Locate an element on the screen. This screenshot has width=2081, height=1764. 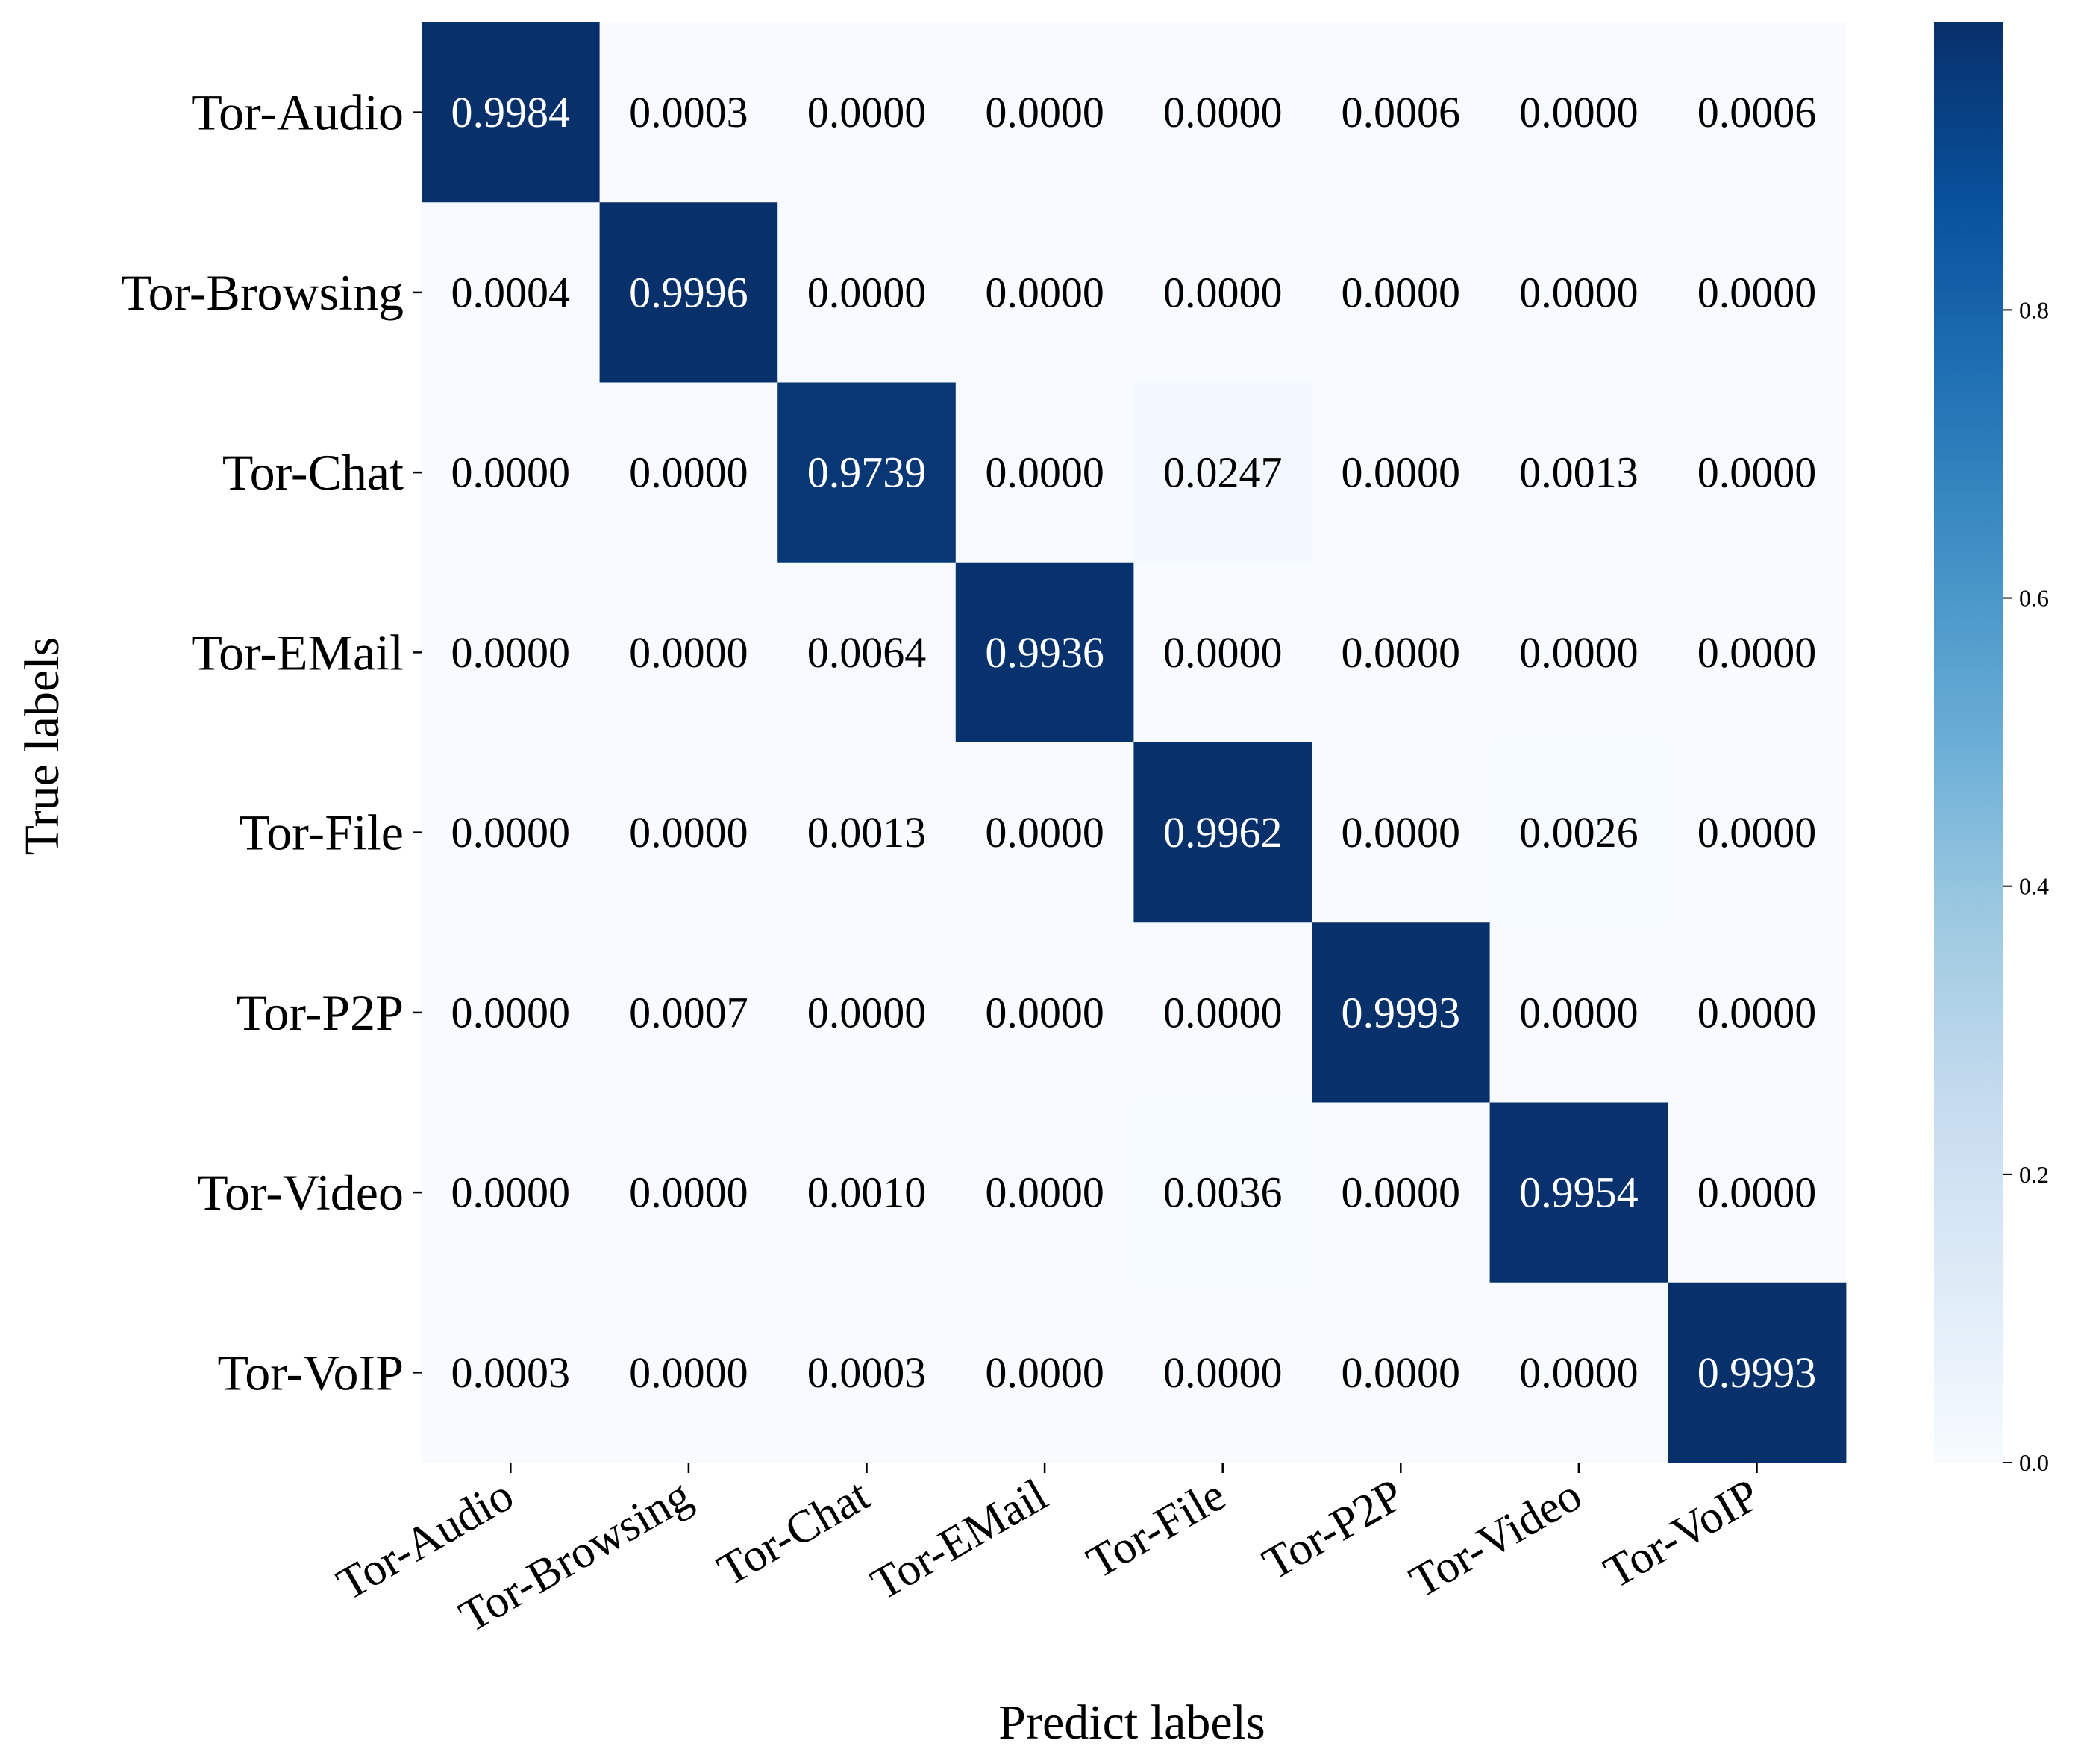
y-tick-label: Tor-File is located at coordinates (321, 832).